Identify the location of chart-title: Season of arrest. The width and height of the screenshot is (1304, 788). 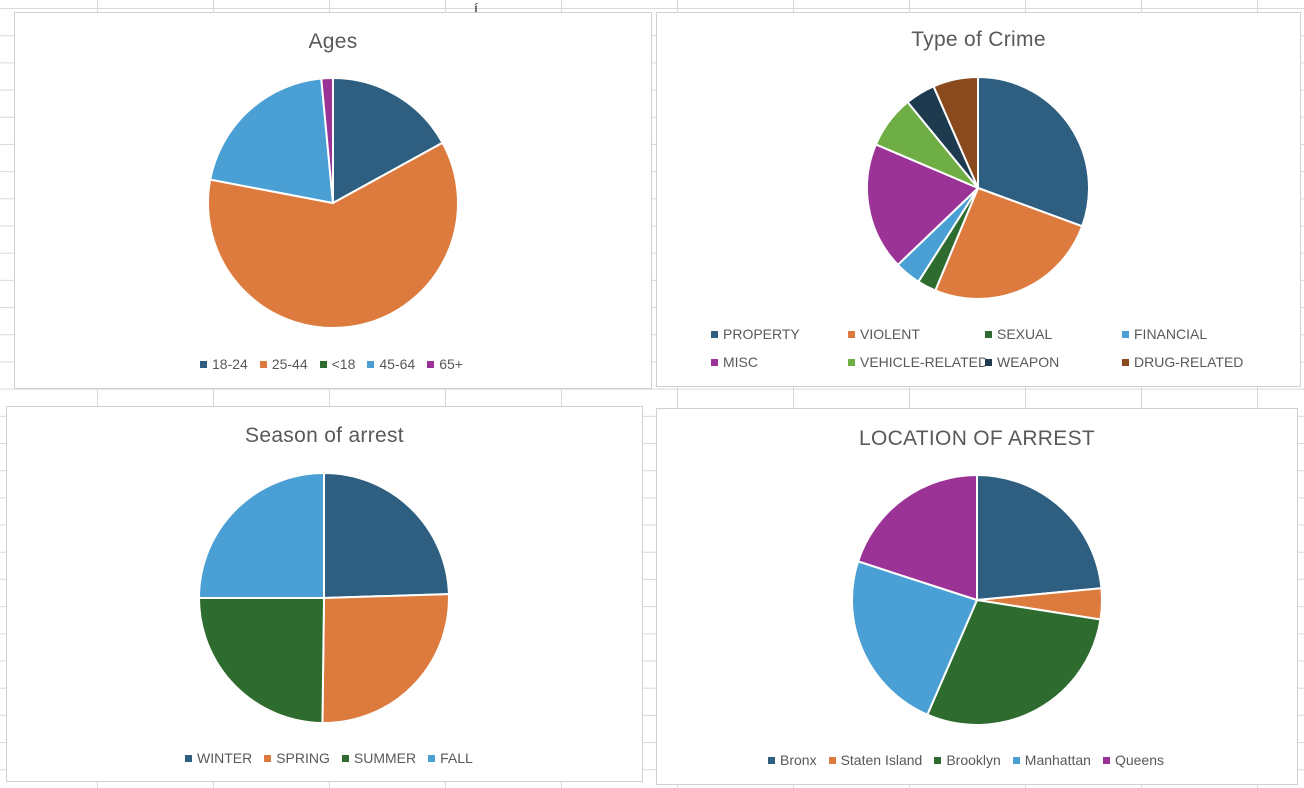
(324, 435).